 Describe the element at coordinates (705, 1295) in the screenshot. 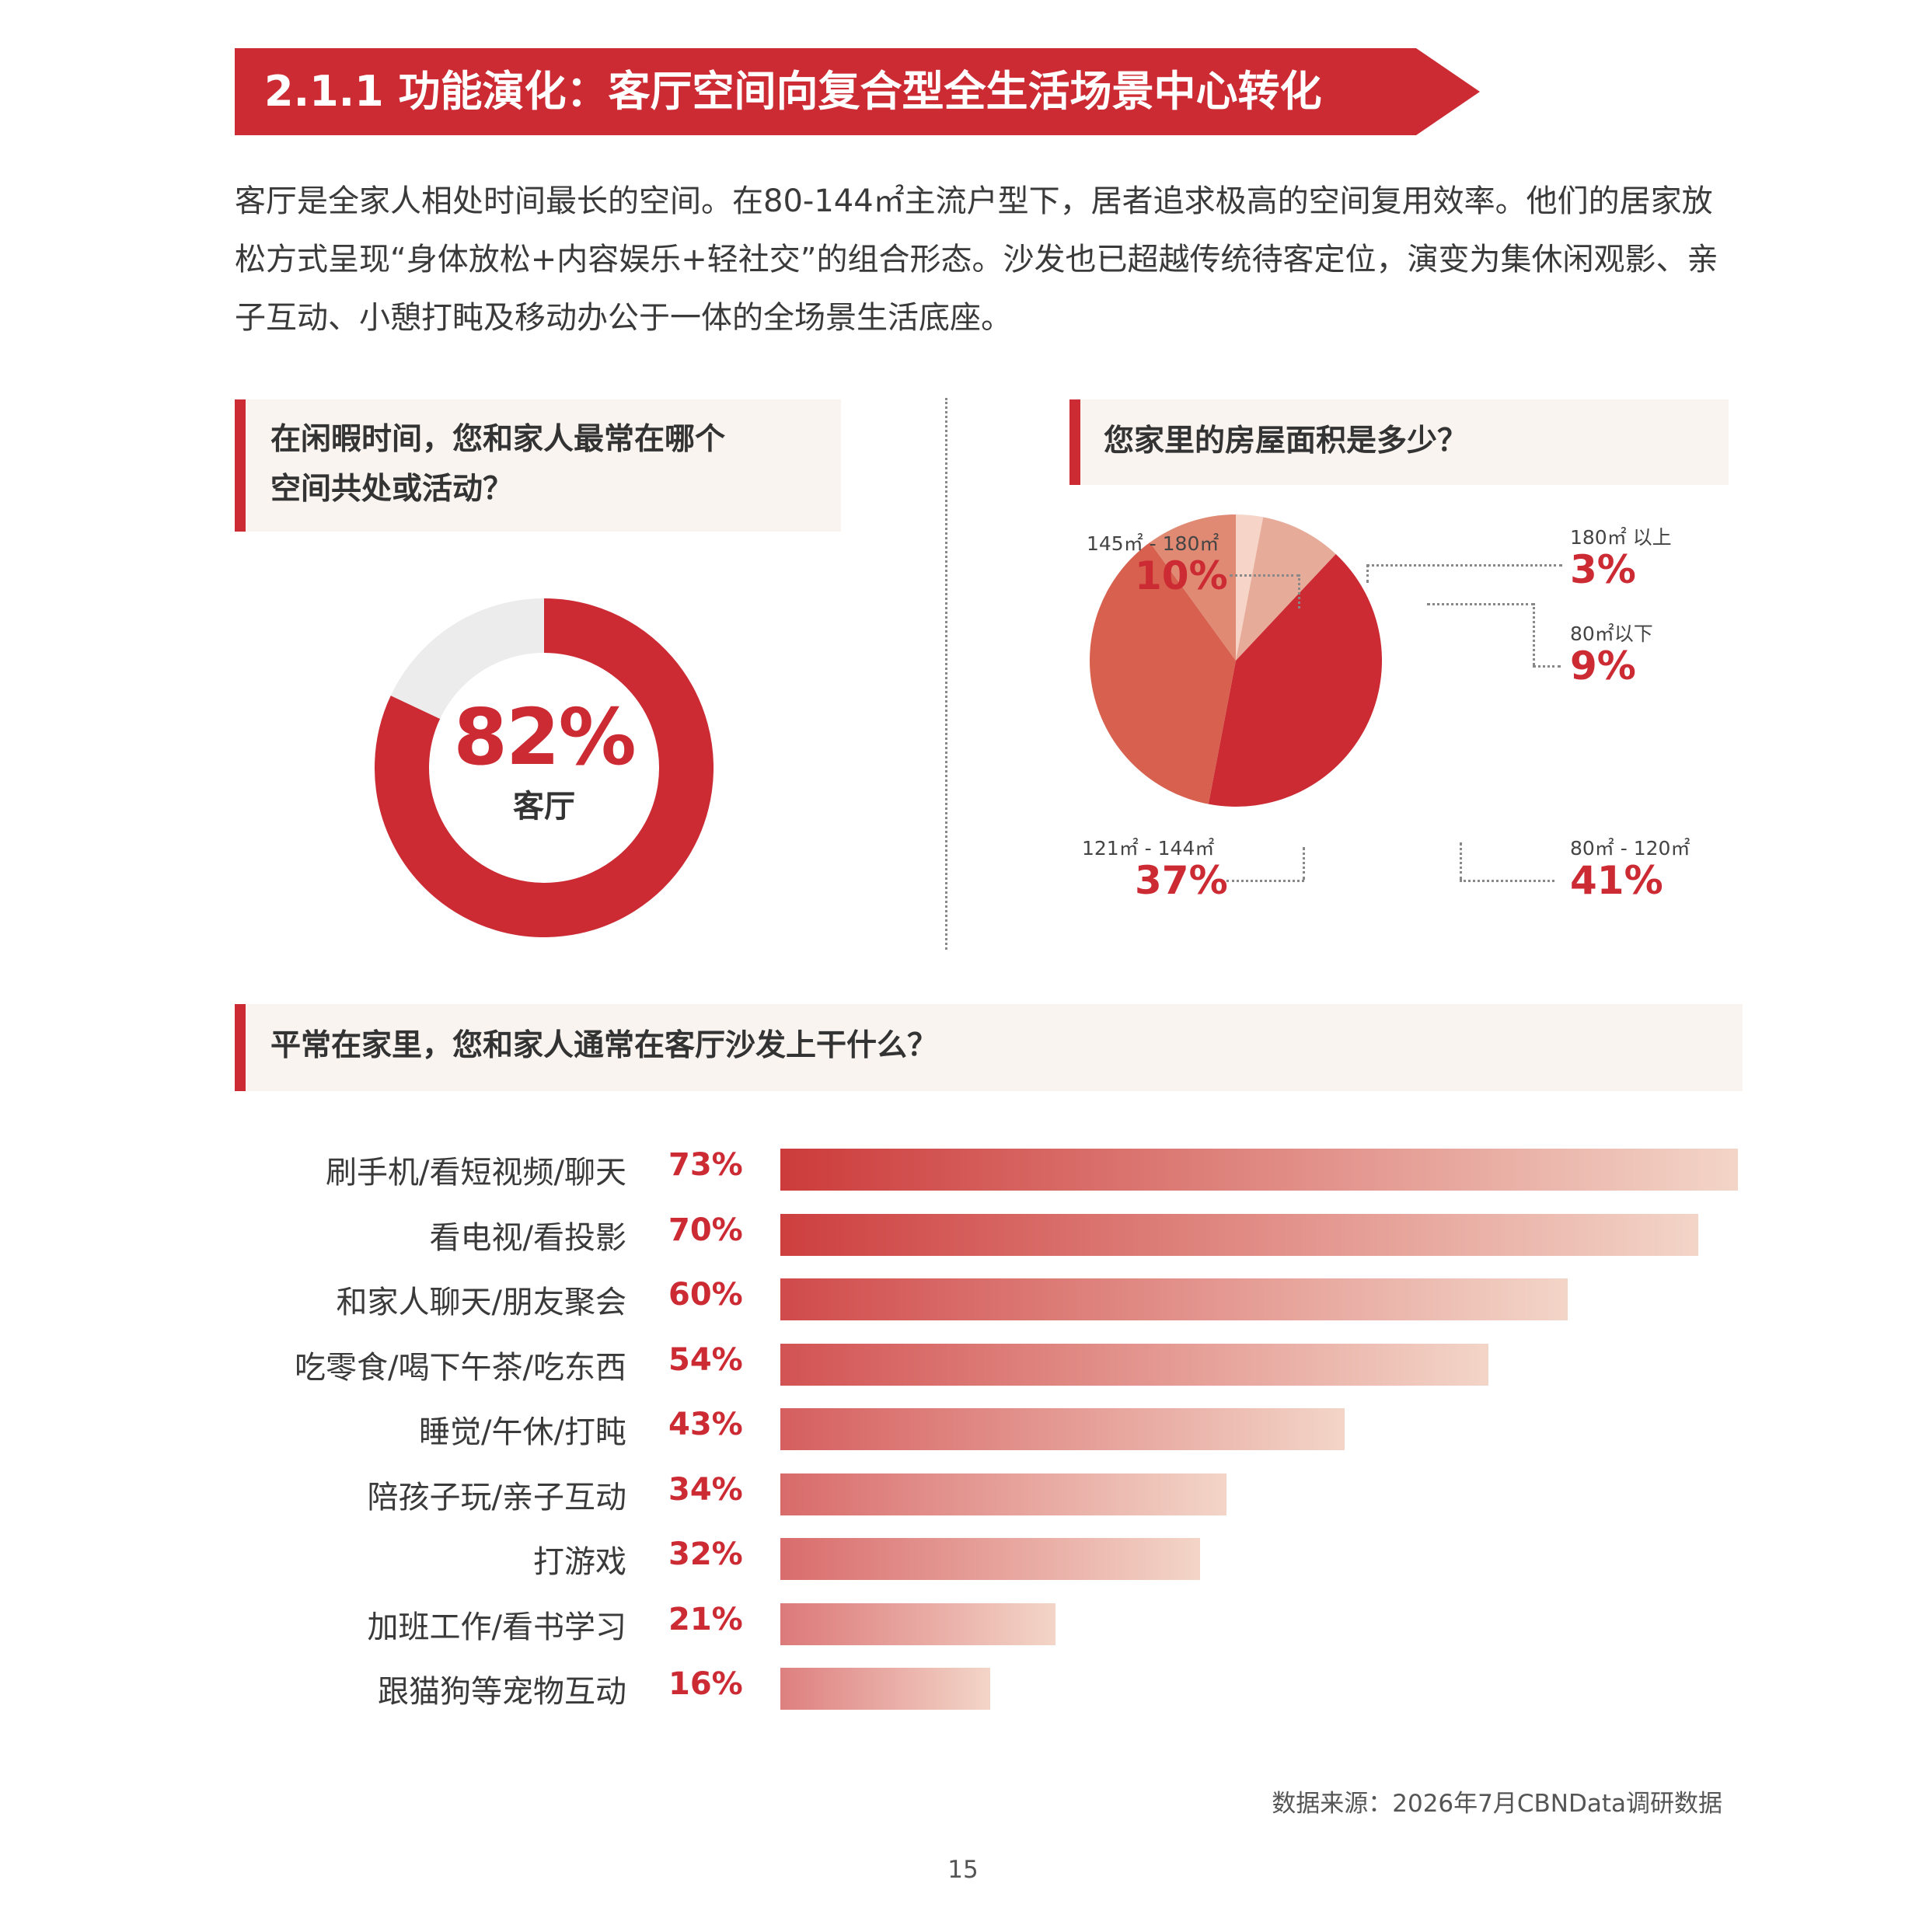

I see `bar-value-label: 60%` at that location.